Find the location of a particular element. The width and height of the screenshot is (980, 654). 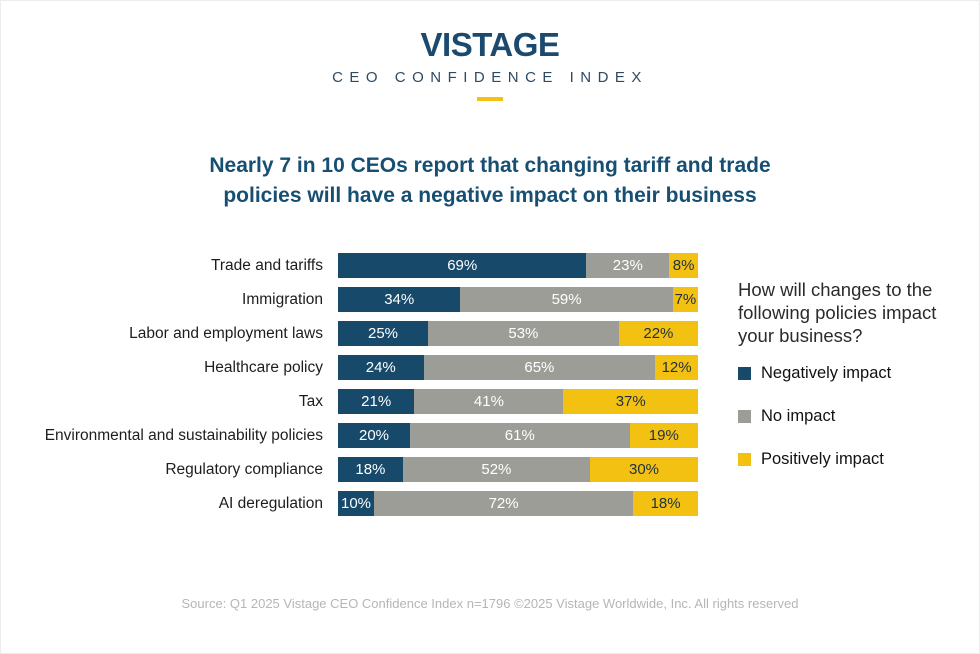

bar-segment: 37% is located at coordinates (630, 401).